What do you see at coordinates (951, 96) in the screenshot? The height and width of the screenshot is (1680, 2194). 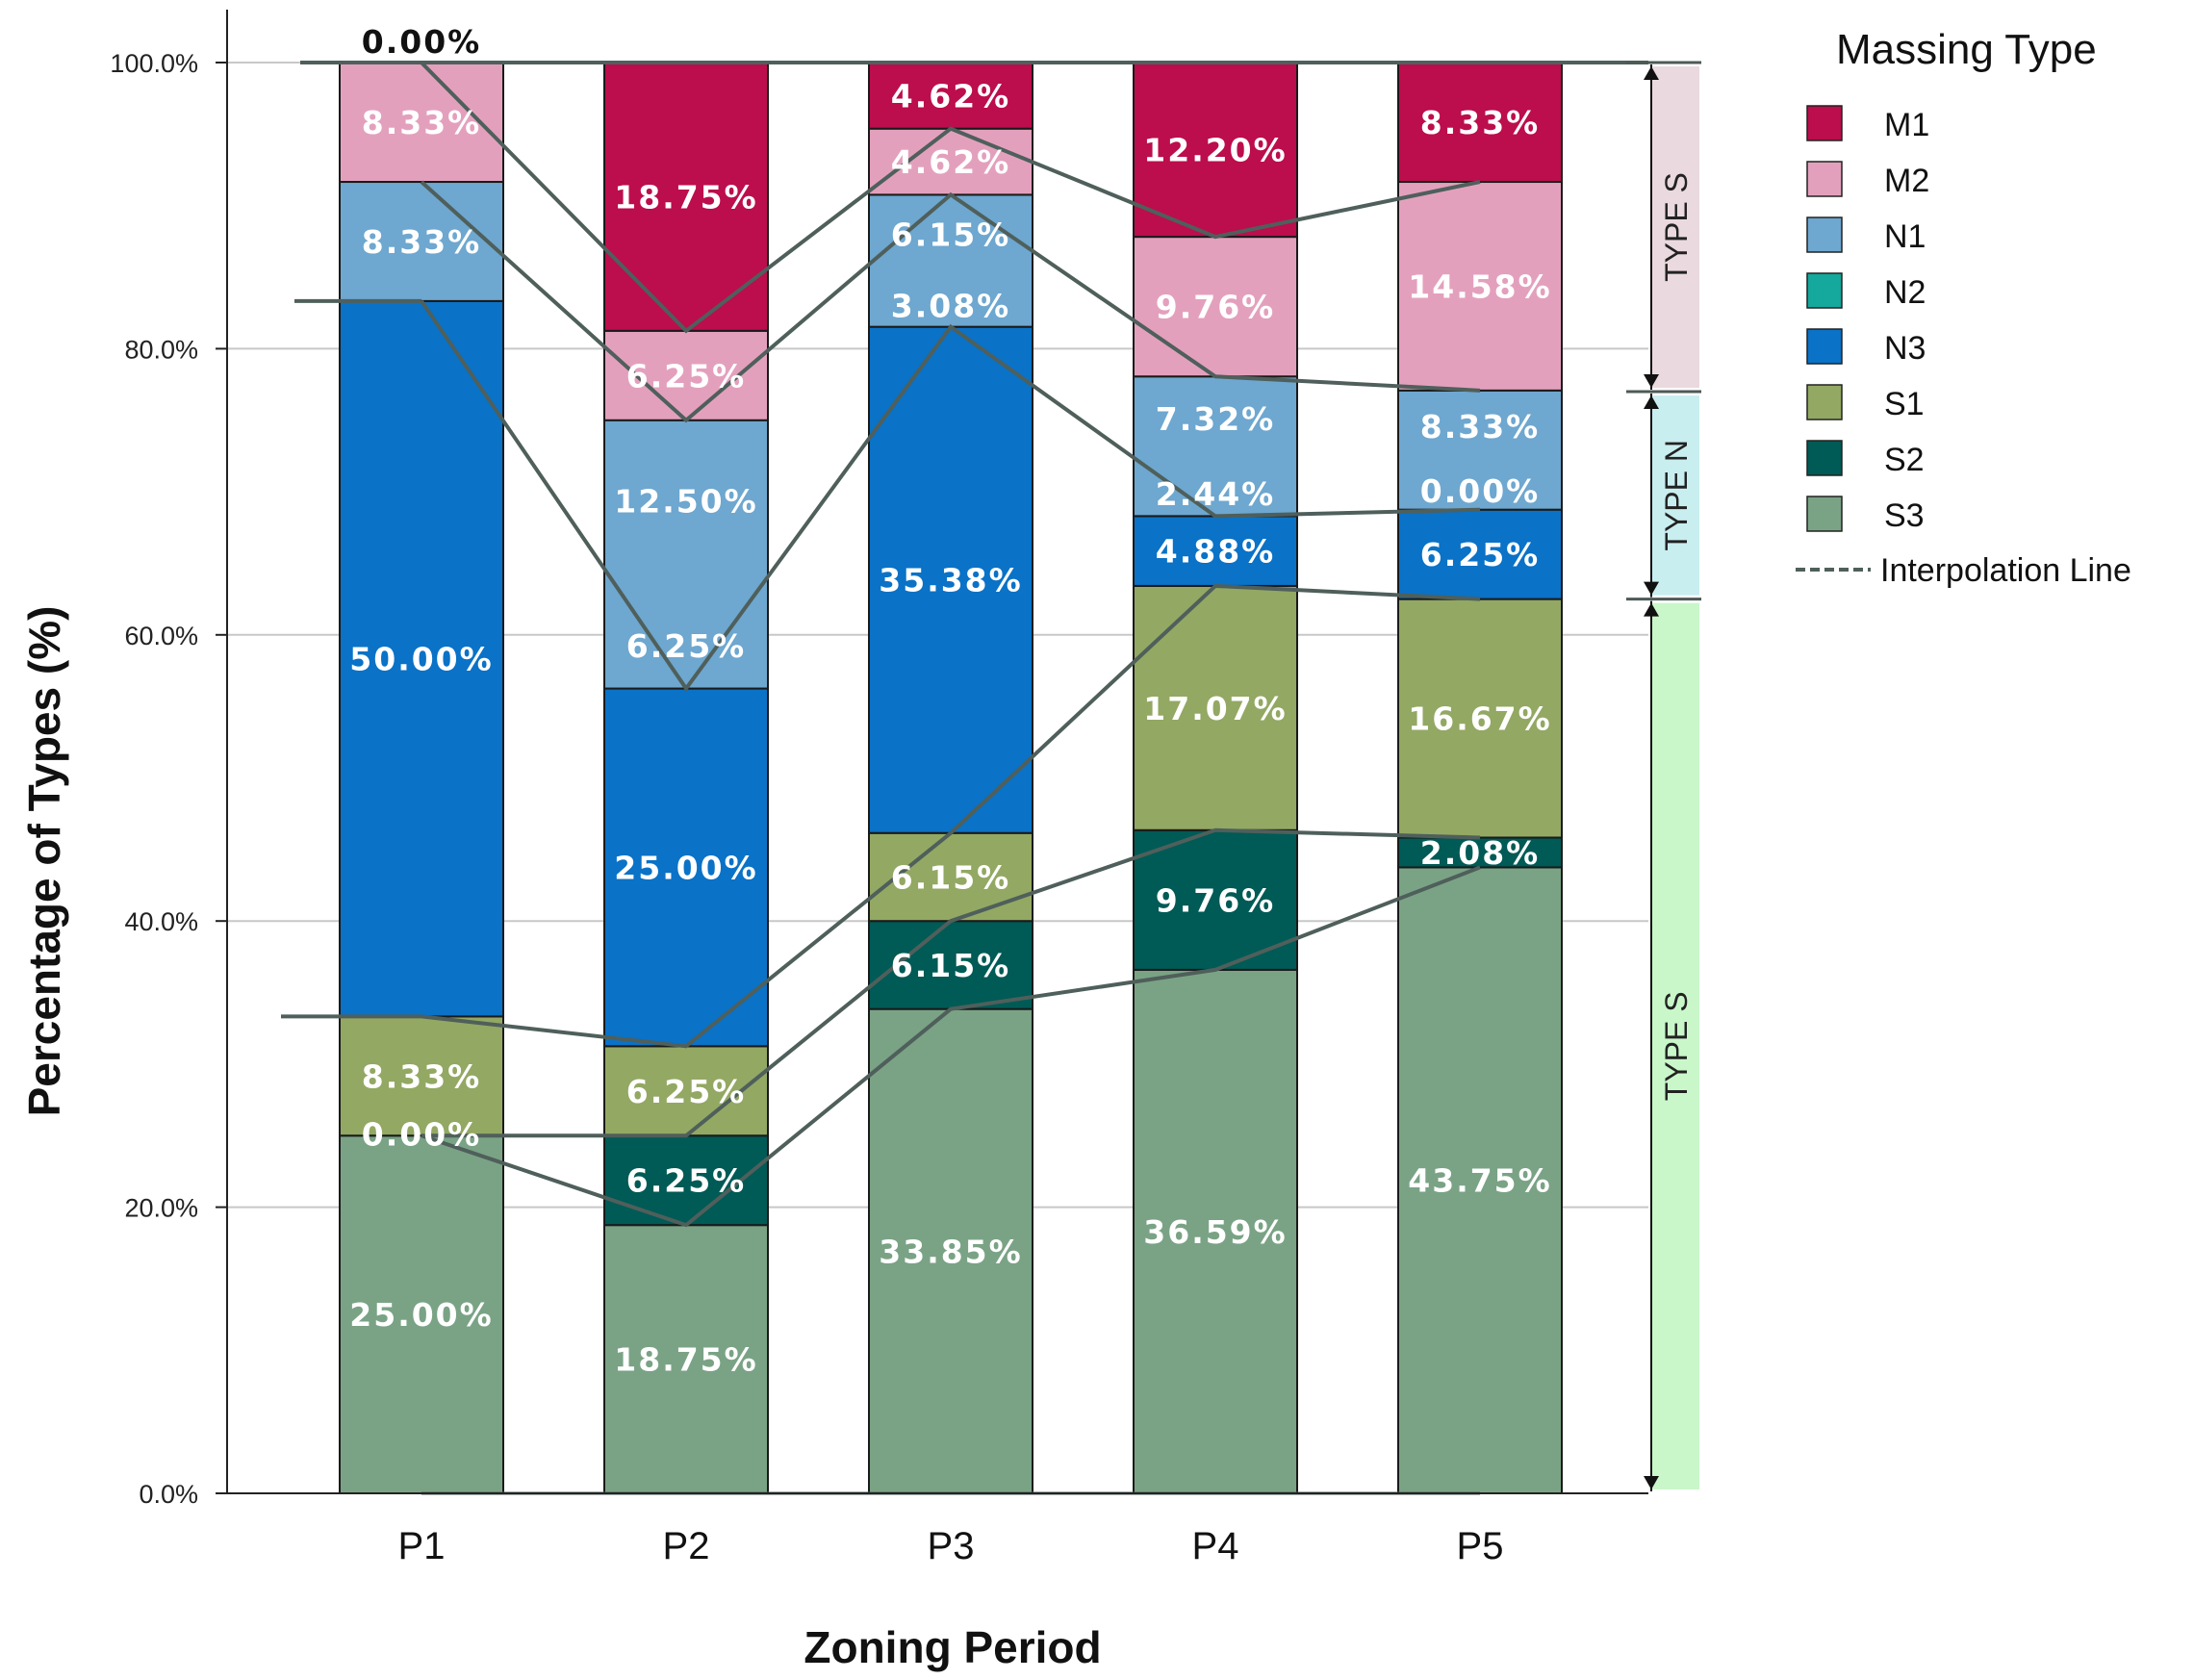 I see `data-label: 4.62%` at bounding box center [951, 96].